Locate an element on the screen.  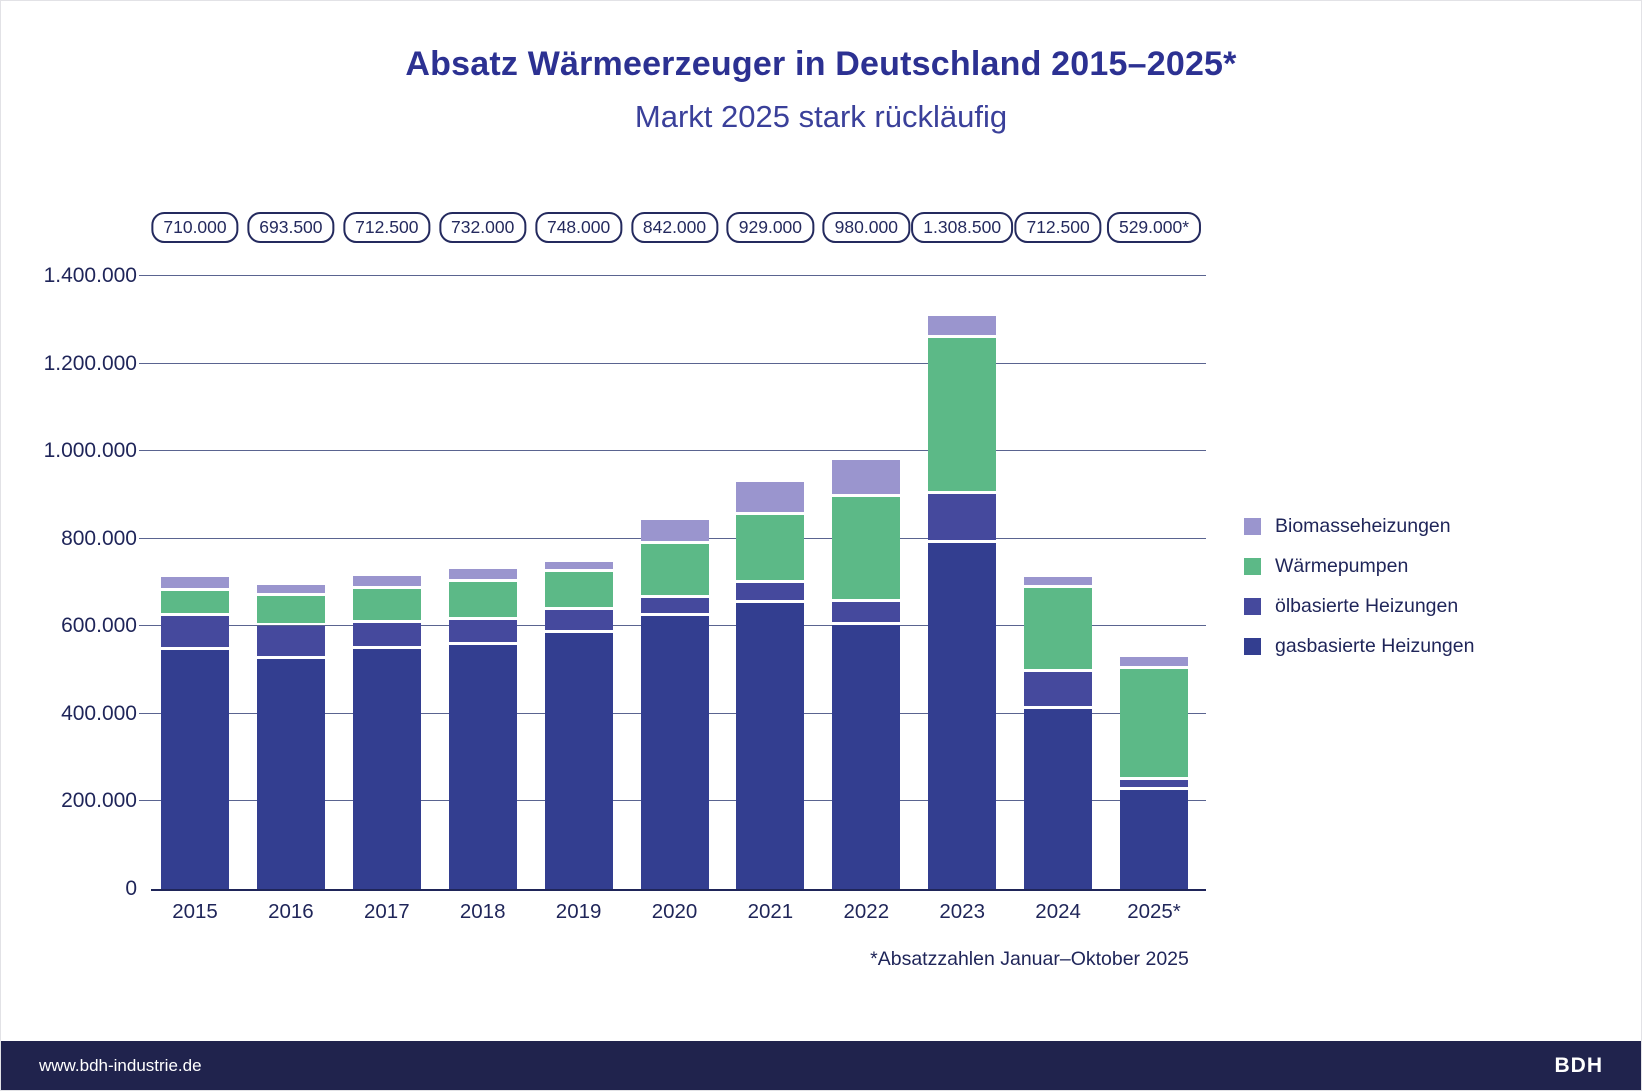
legend-label: gasbasierte Heizungen is located at coordinates (1375, 646).